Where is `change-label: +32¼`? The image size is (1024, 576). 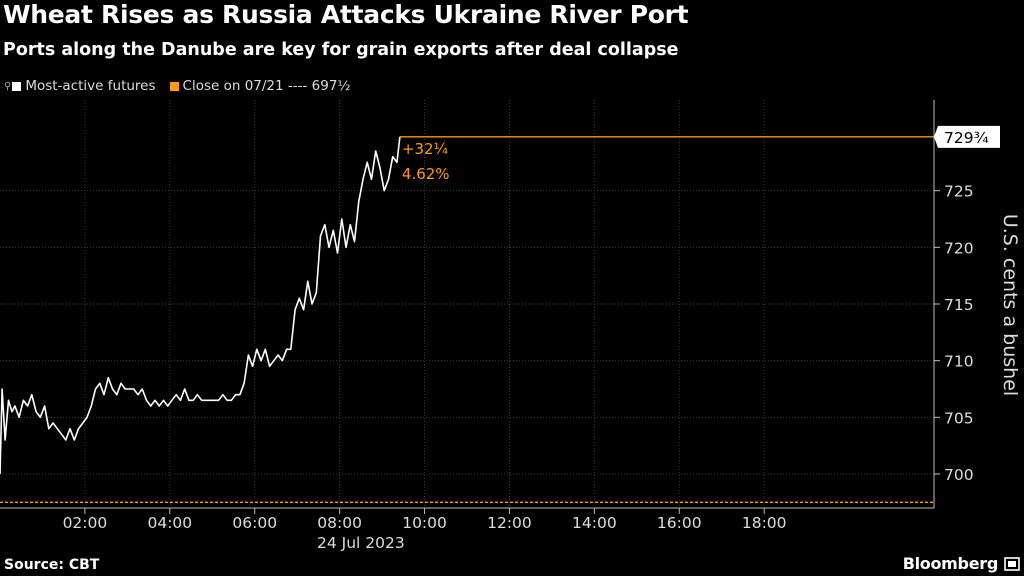 change-label: +32¼ is located at coordinates (425, 149).